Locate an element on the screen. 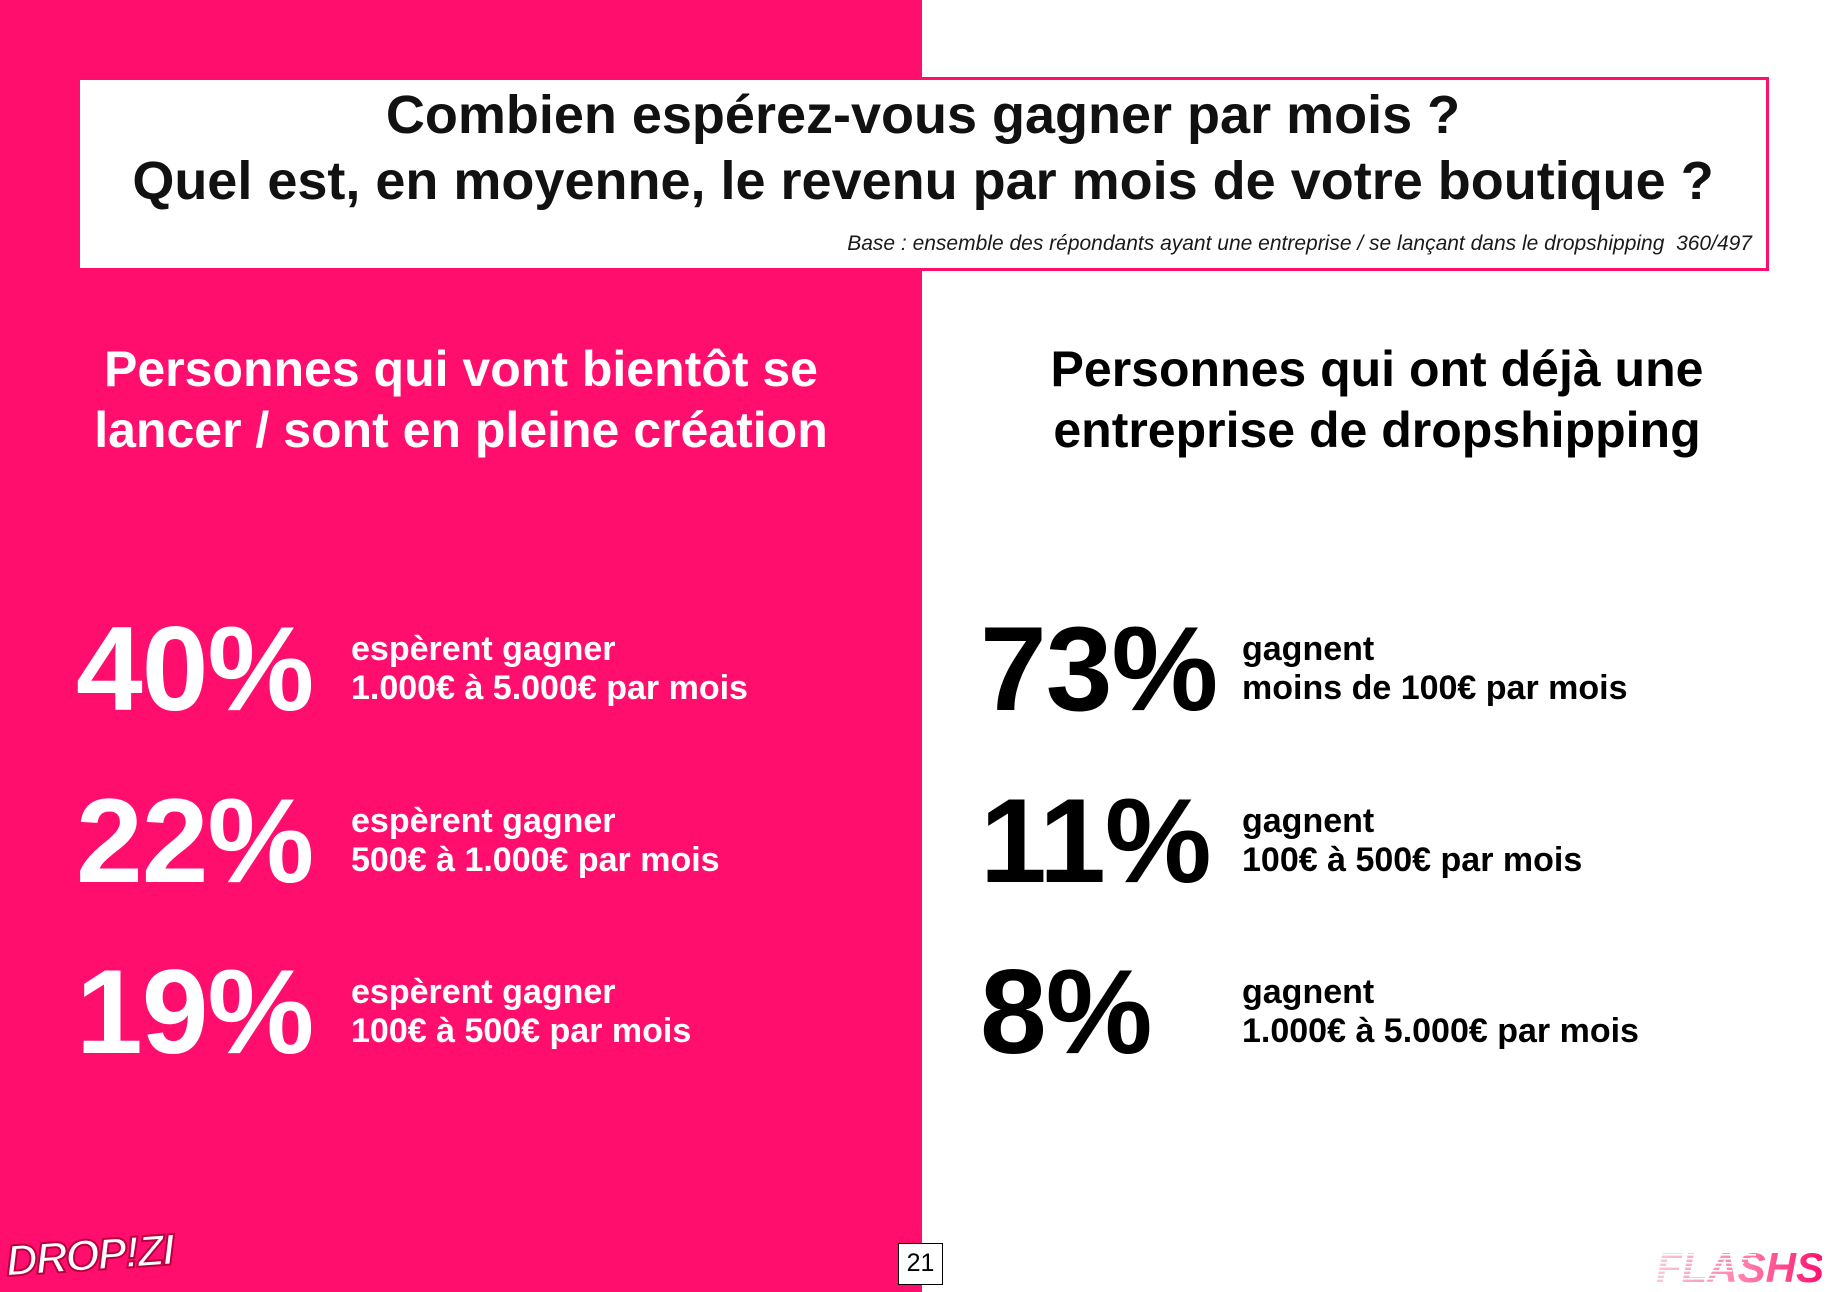 The width and height of the screenshot is (1832, 1292). right-stat-row: 8% gagnent 1.000€ à 5.000€ par mois is located at coordinates (1309, 1012).